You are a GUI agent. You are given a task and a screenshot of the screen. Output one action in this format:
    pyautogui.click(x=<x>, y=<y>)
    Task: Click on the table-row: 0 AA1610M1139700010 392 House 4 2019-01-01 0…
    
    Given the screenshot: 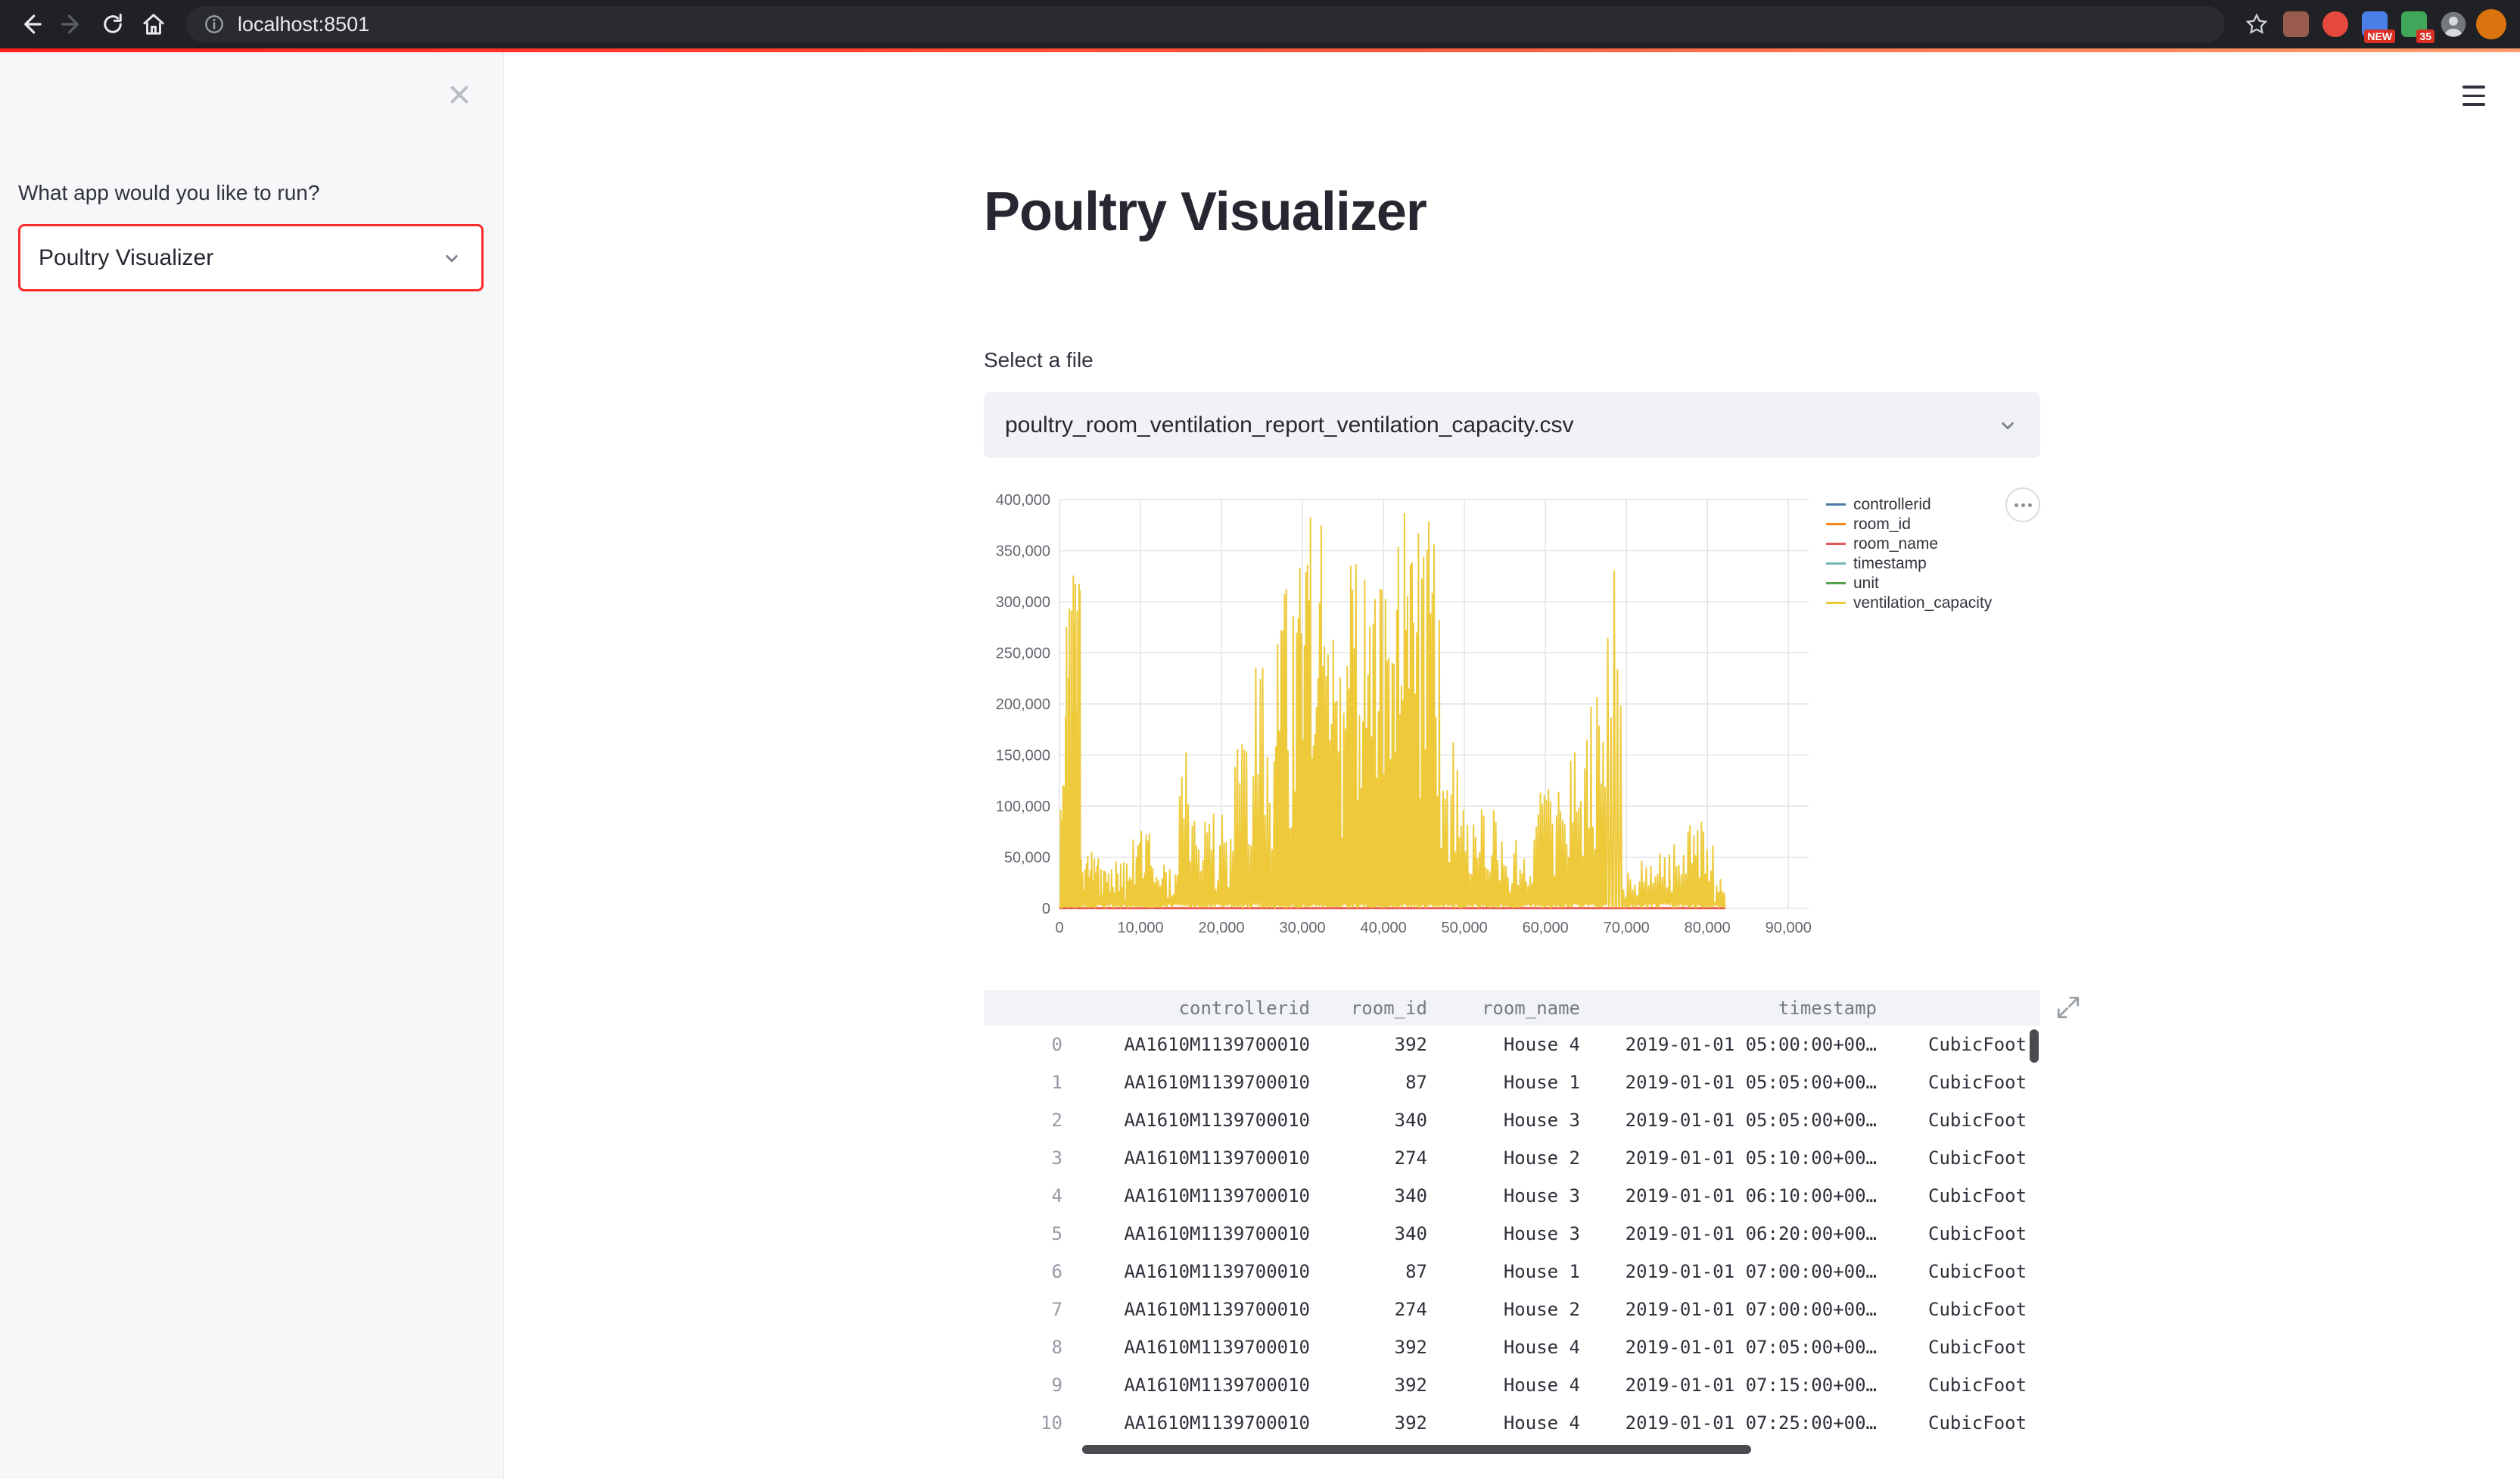 What is the action you would take?
    pyautogui.click(x=1512, y=1044)
    